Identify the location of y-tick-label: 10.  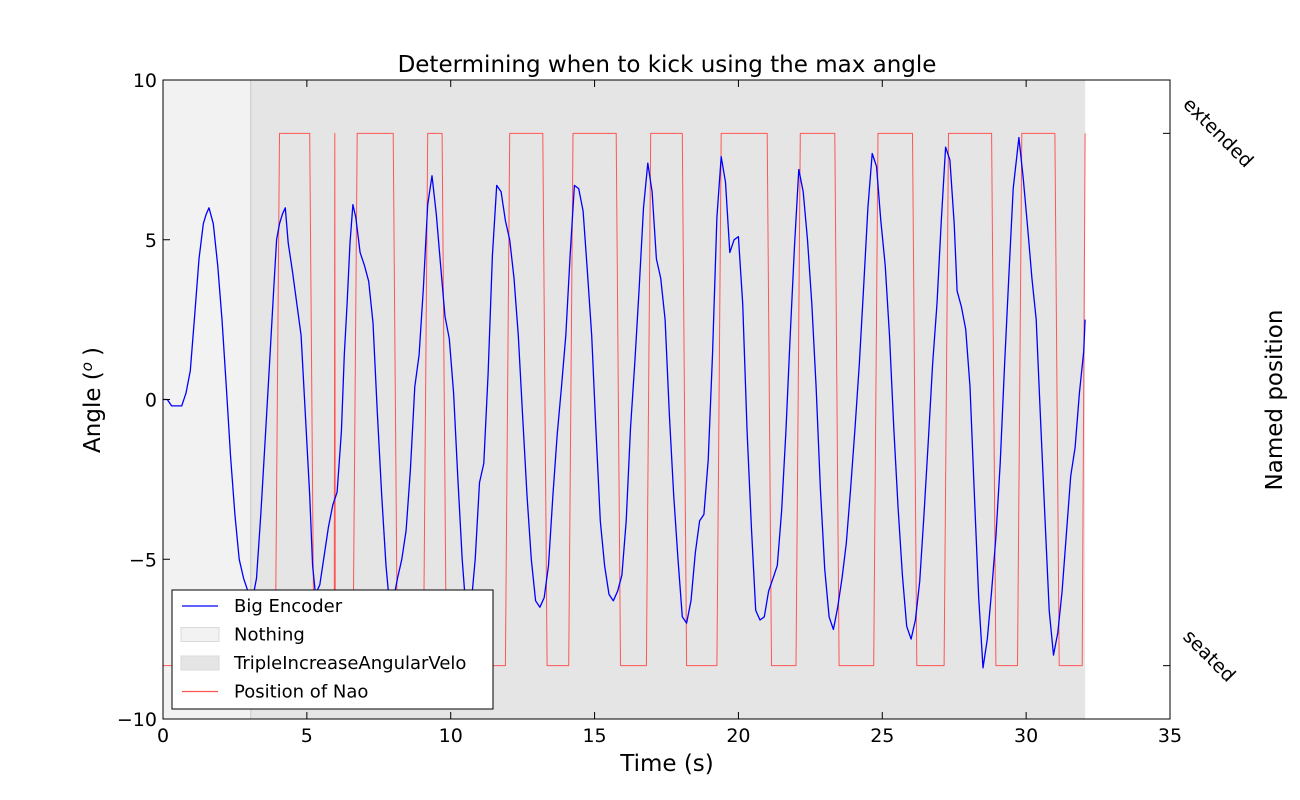
(145, 81).